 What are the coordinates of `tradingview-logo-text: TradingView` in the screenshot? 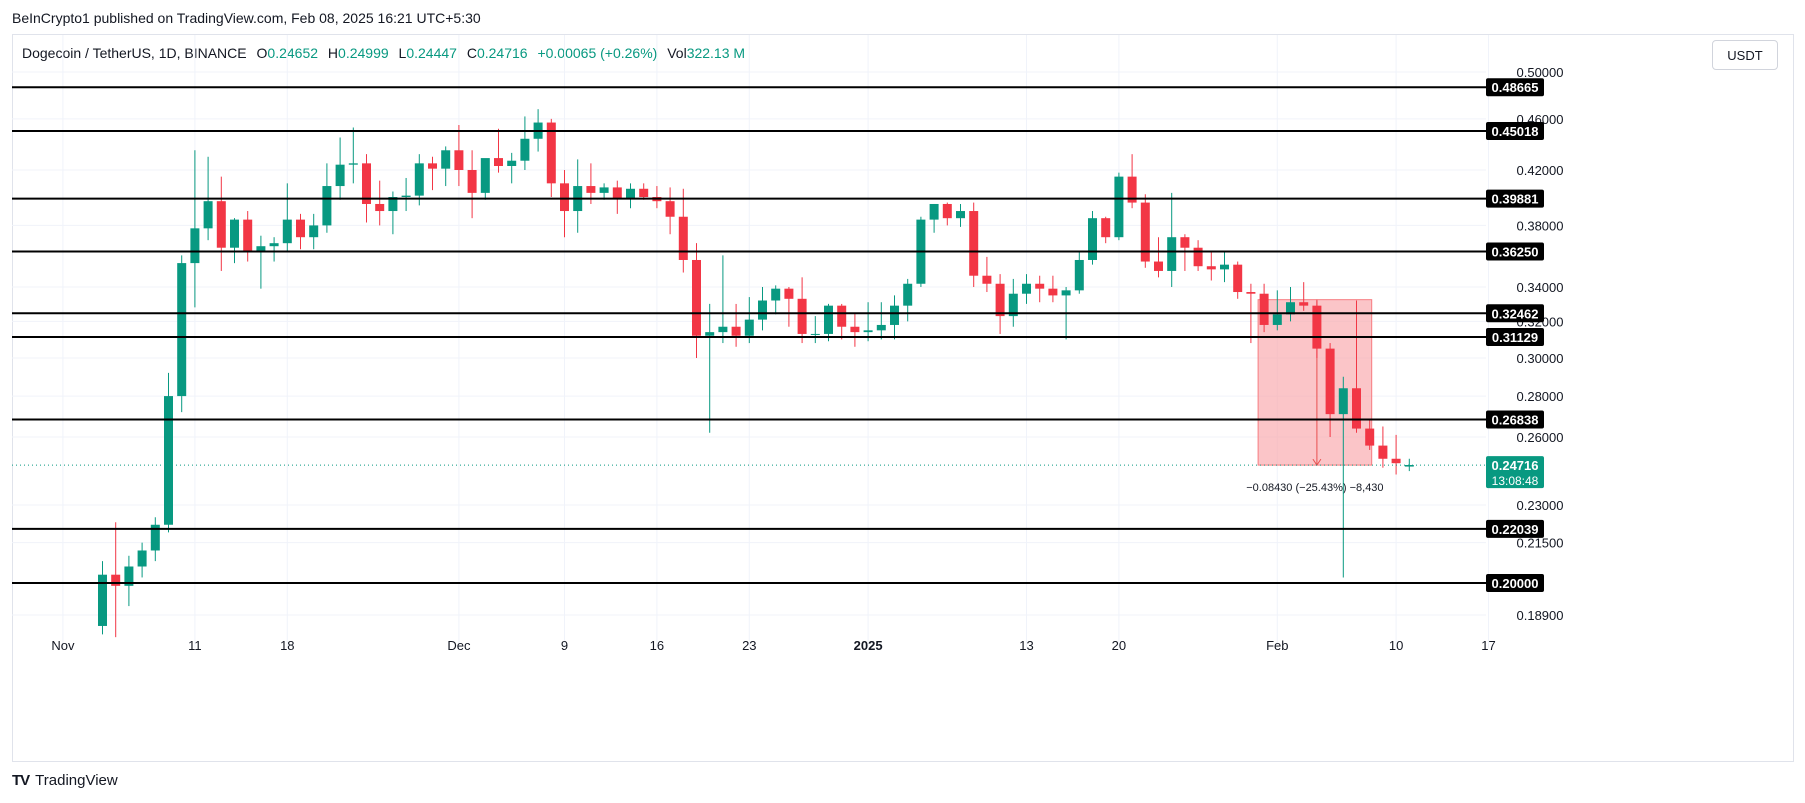 It's located at (76, 780).